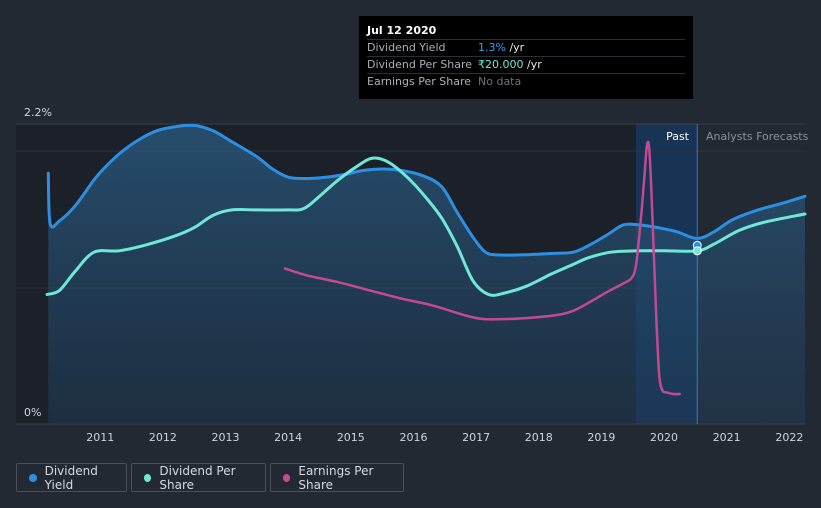 Image resolution: width=821 pixels, height=508 pixels. What do you see at coordinates (757, 136) in the screenshot?
I see `forecast-label: Analysts Forecasts` at bounding box center [757, 136].